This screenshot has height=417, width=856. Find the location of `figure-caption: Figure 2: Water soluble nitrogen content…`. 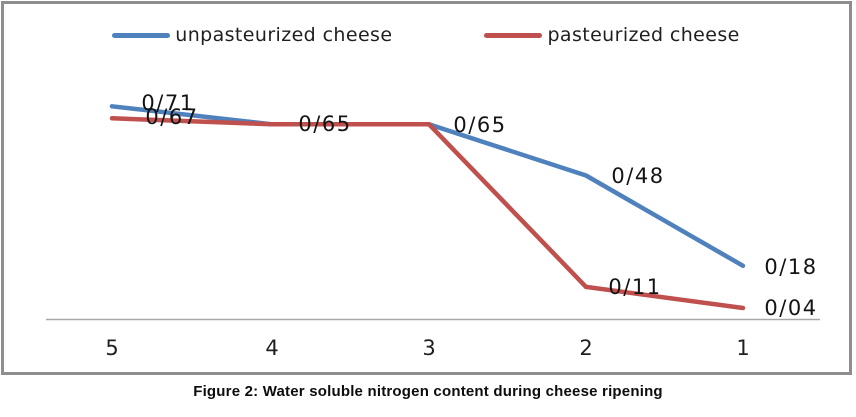

figure-caption: Figure 2: Water soluble nitrogen content… is located at coordinates (428, 391).